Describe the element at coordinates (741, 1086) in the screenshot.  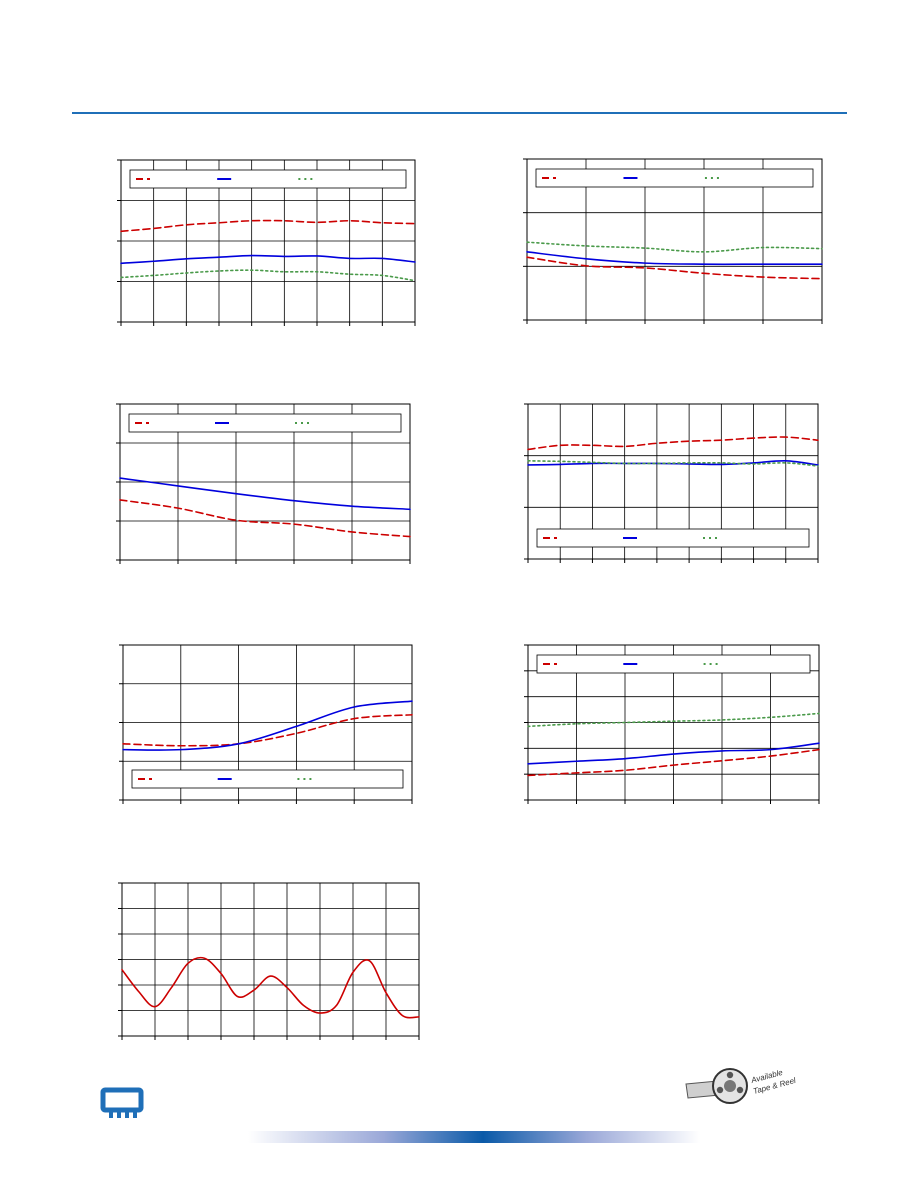
I see `film-reel-icon: Available Tape & Reel` at that location.